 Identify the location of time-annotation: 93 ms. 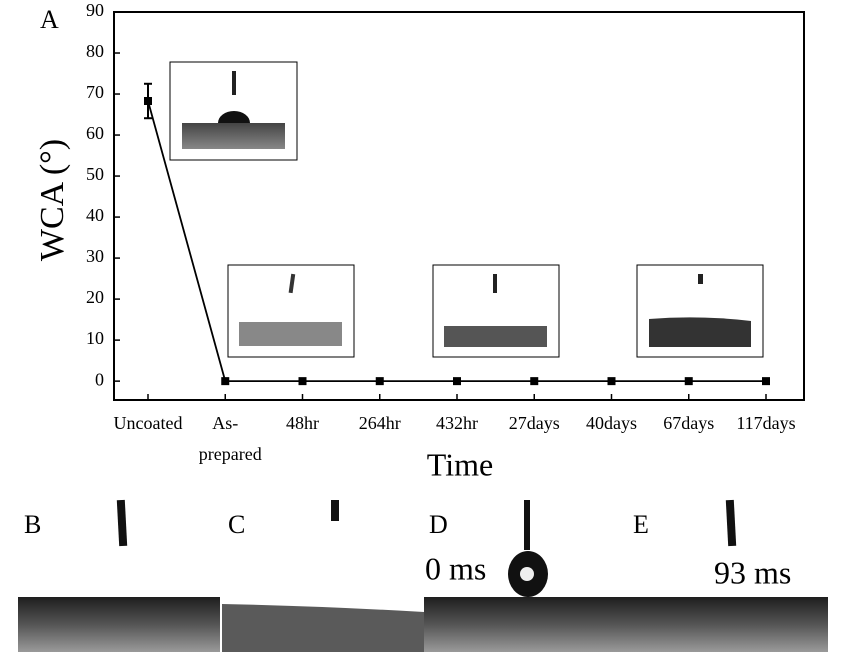
(752, 572).